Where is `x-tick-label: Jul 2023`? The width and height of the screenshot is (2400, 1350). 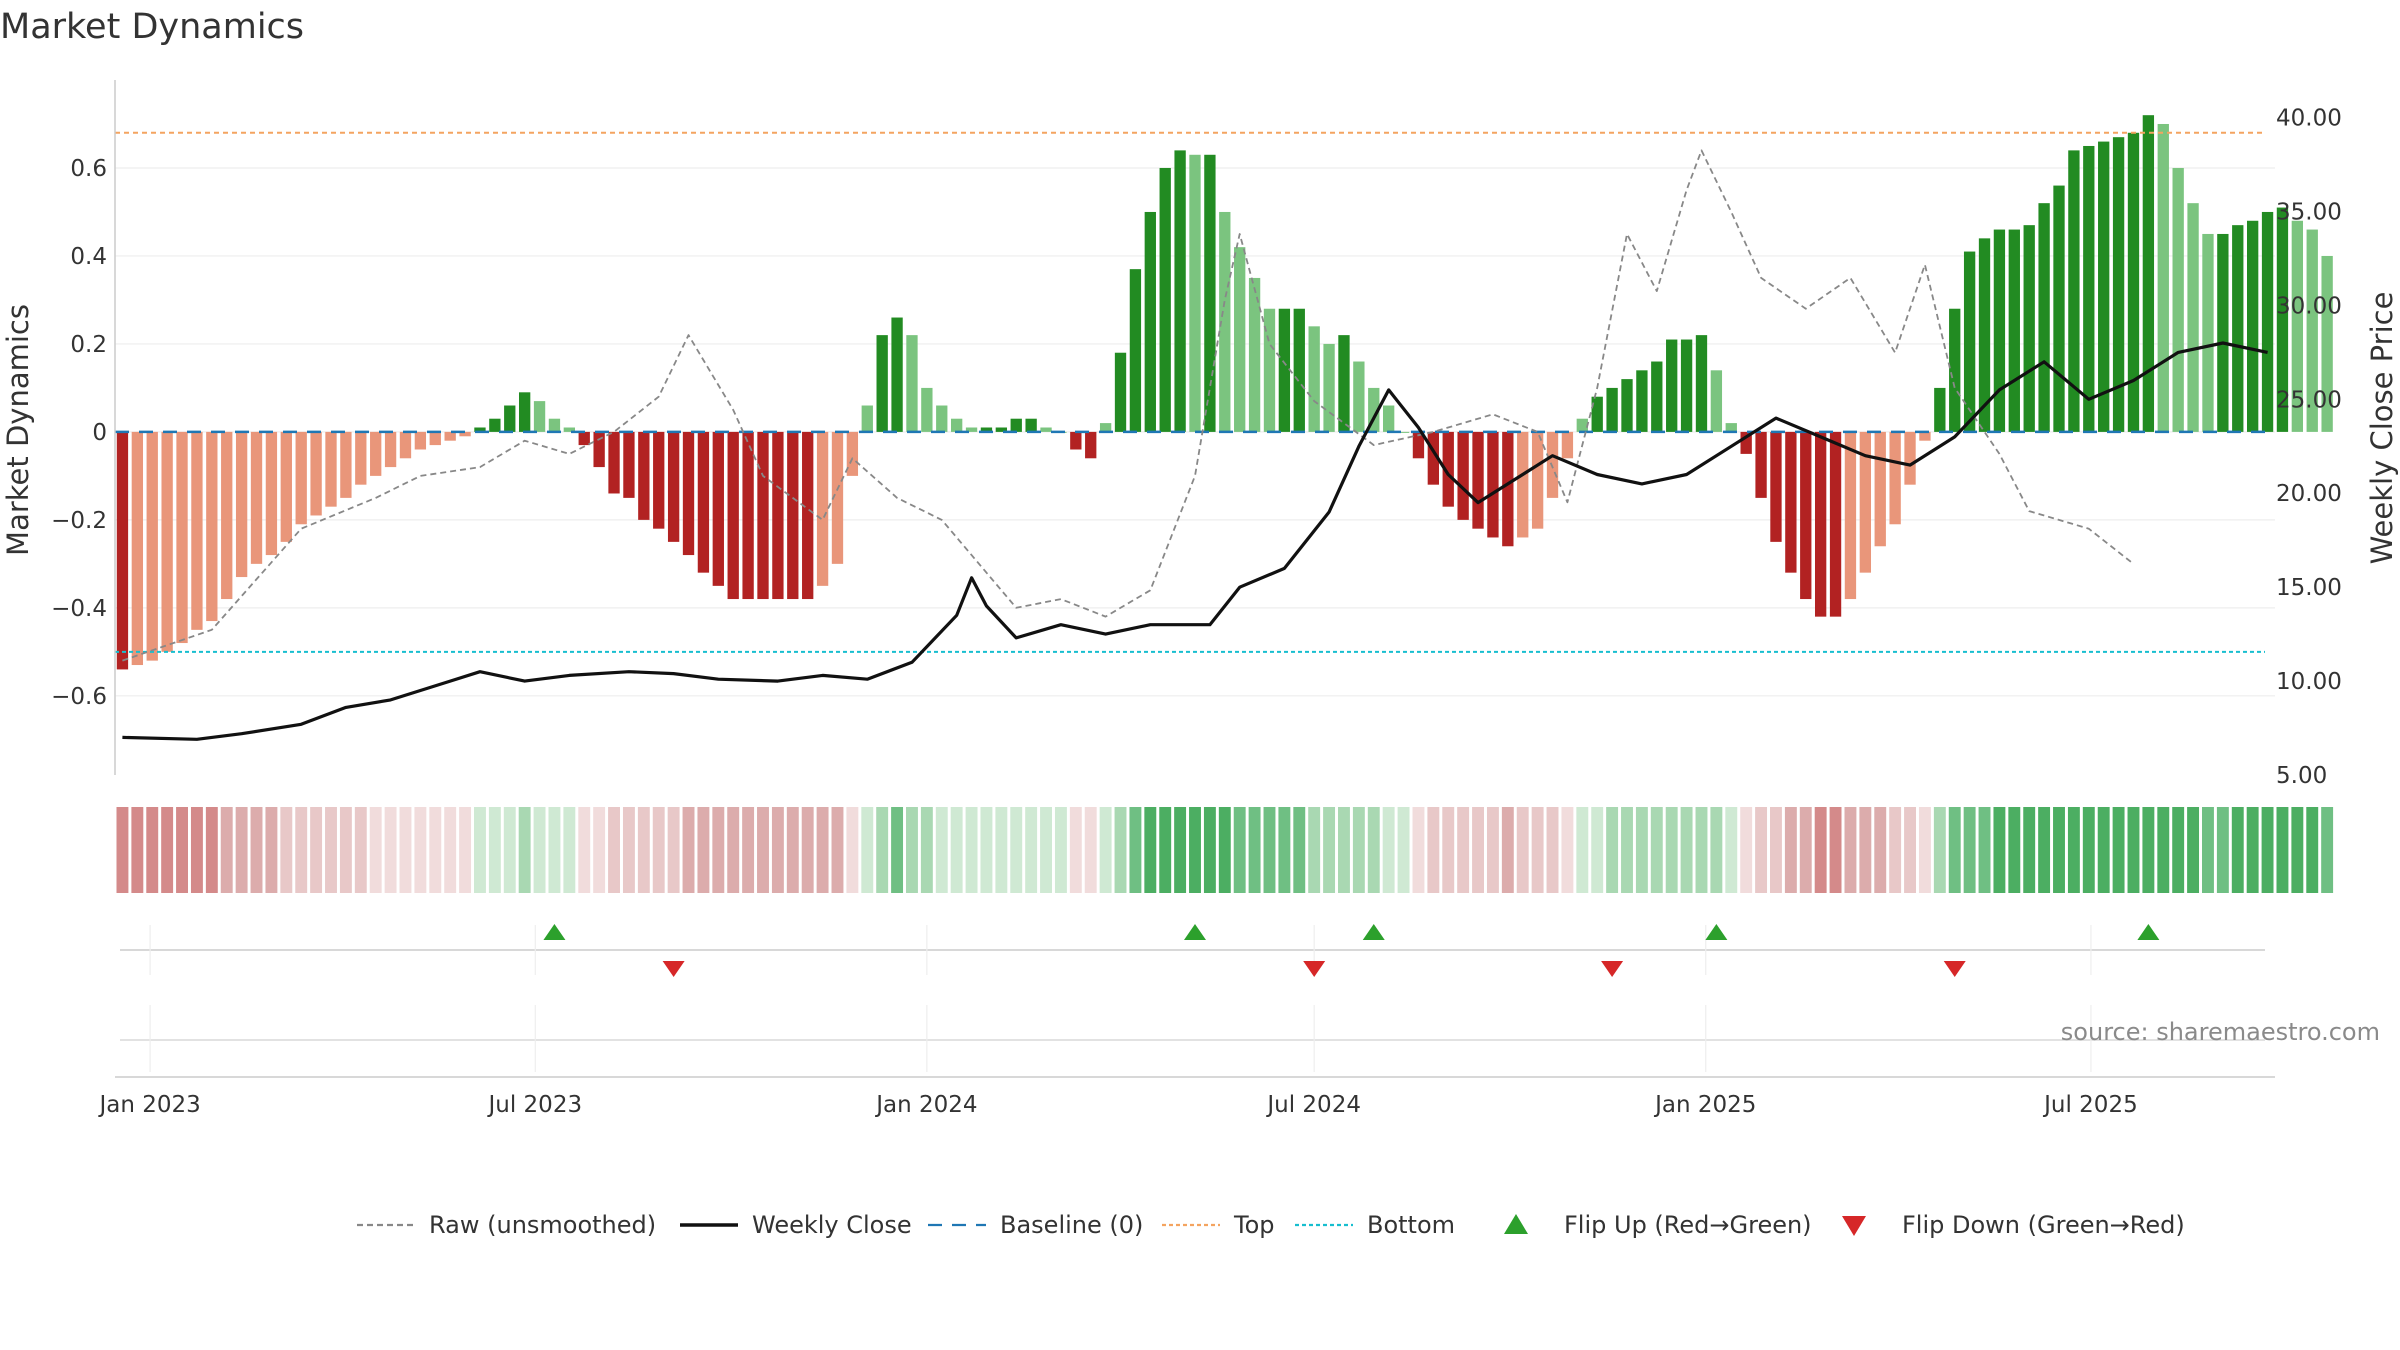
x-tick-label: Jul 2023 is located at coordinates (534, 1105).